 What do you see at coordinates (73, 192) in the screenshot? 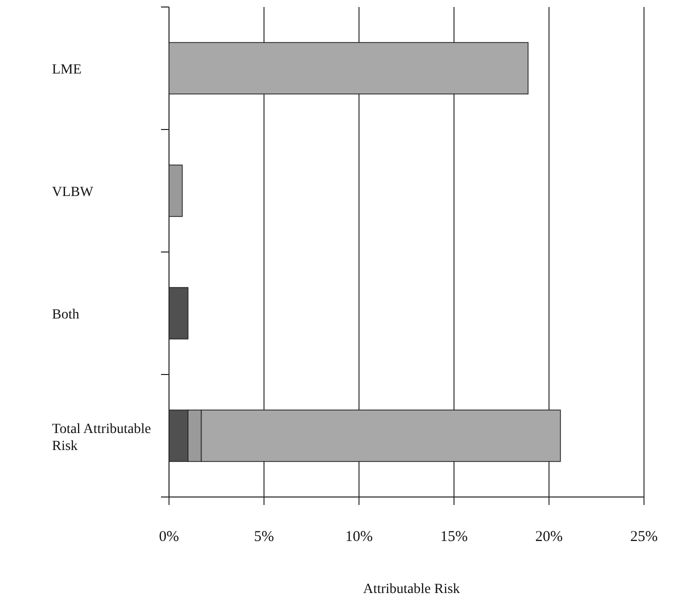
I see `y-tick-label: VLBW` at bounding box center [73, 192].